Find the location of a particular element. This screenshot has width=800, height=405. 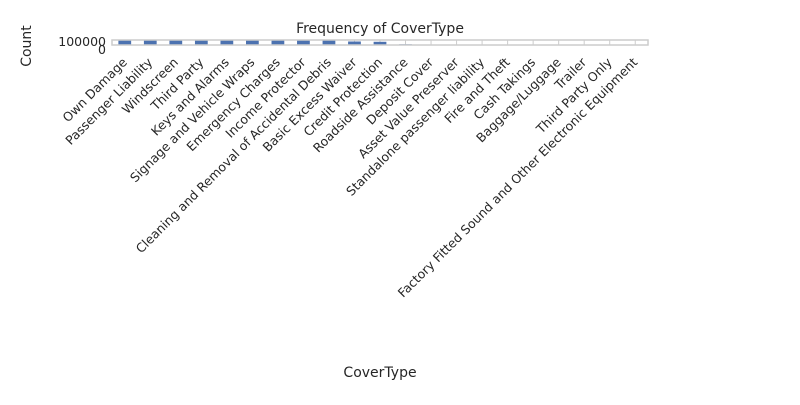

x-axis-label: CoverType is located at coordinates (379, 373).